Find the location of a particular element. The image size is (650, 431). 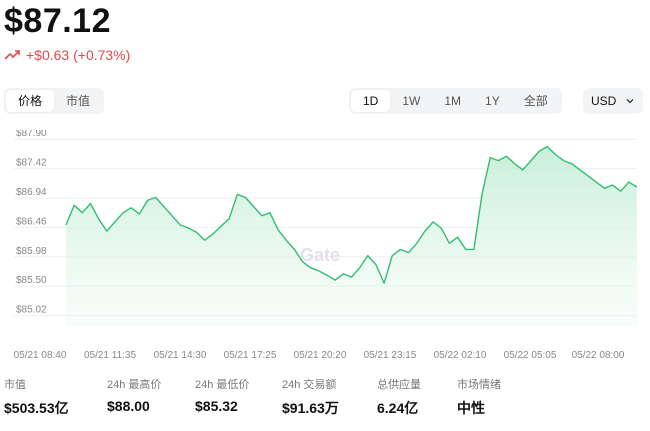

stat-value: 中性 is located at coordinates (471, 408).